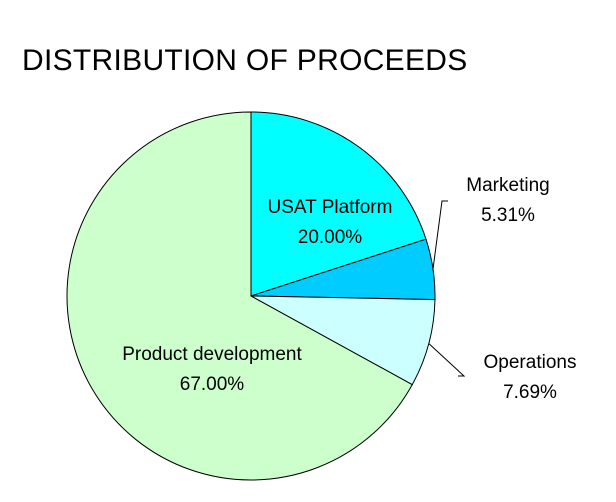  Describe the element at coordinates (330, 207) in the screenshot. I see `slice-label: USAT Platform` at that location.